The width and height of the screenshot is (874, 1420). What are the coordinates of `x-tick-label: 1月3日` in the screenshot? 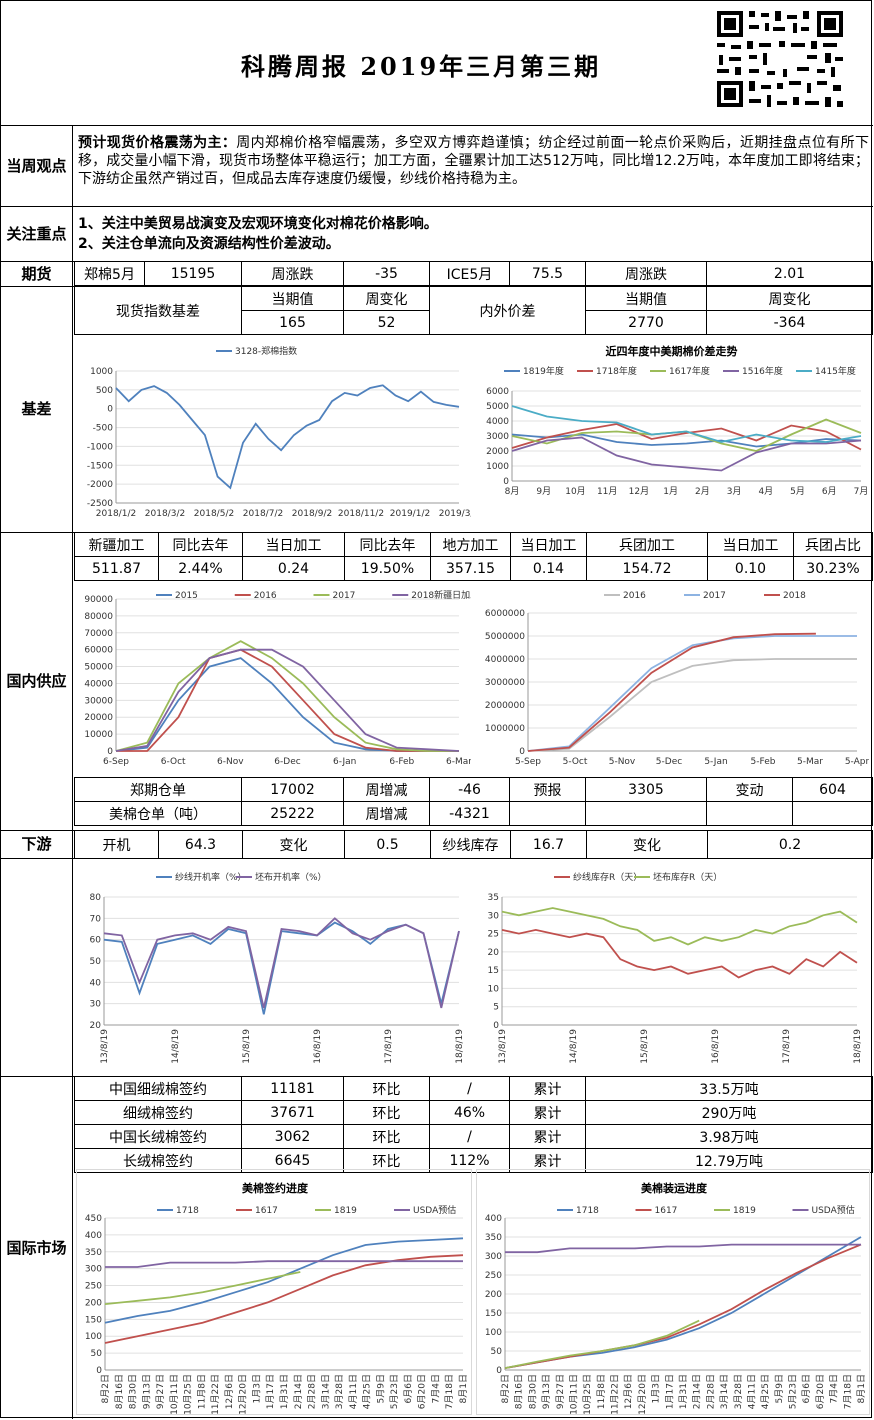 It's located at (656, 1388).